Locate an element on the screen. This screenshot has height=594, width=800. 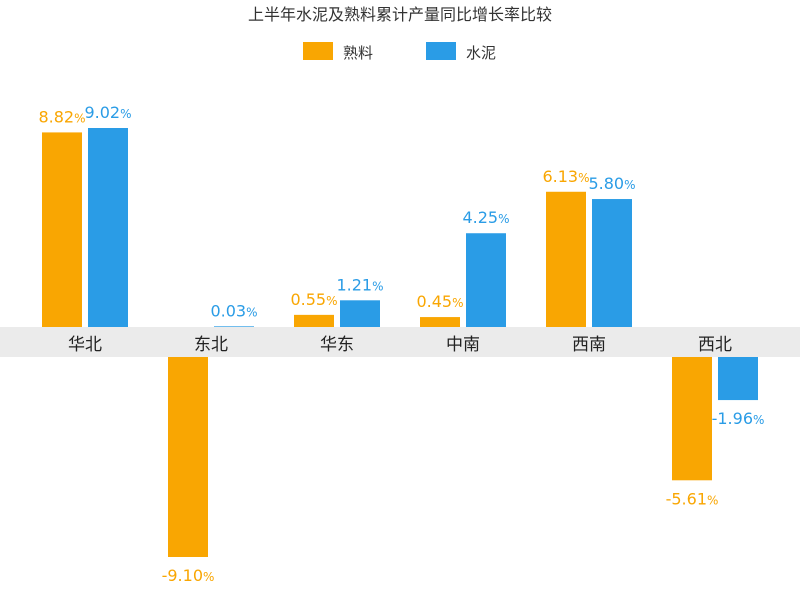
data-label: 4.25% is located at coordinates (485, 217).